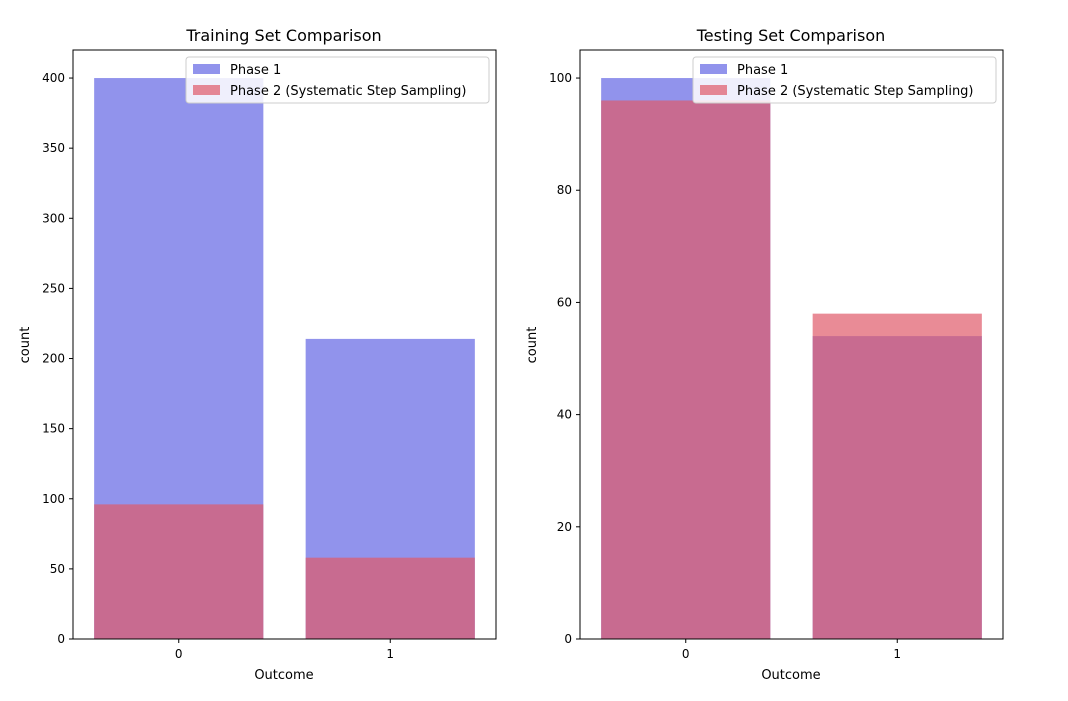  Describe the element at coordinates (57, 569) in the screenshot. I see `y-tick-label: 50` at that location.